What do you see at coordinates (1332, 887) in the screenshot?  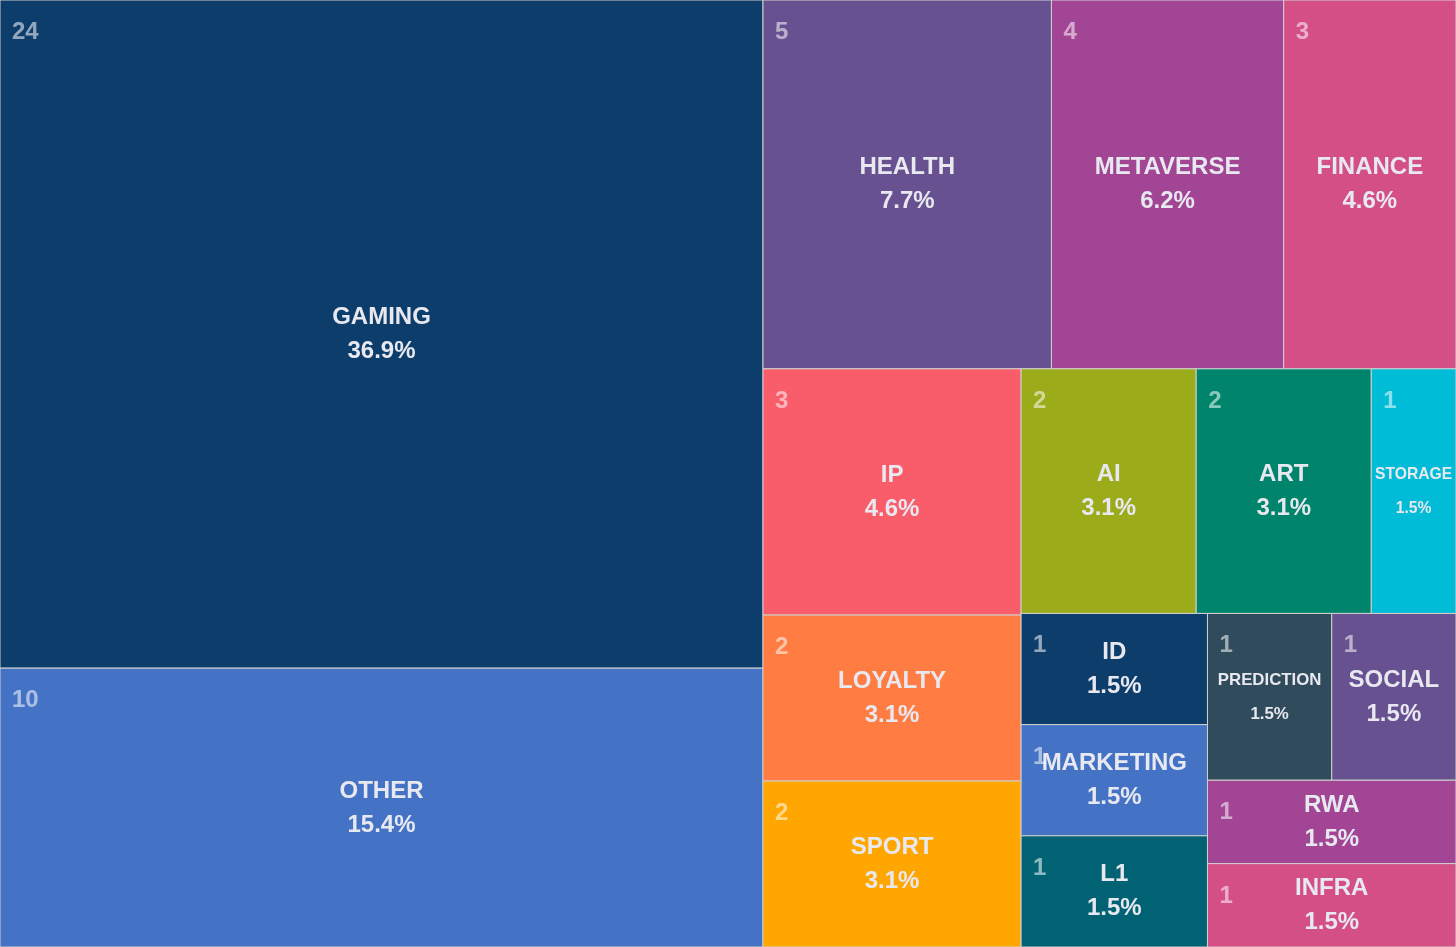 I see `category-label: INFRA` at bounding box center [1332, 887].